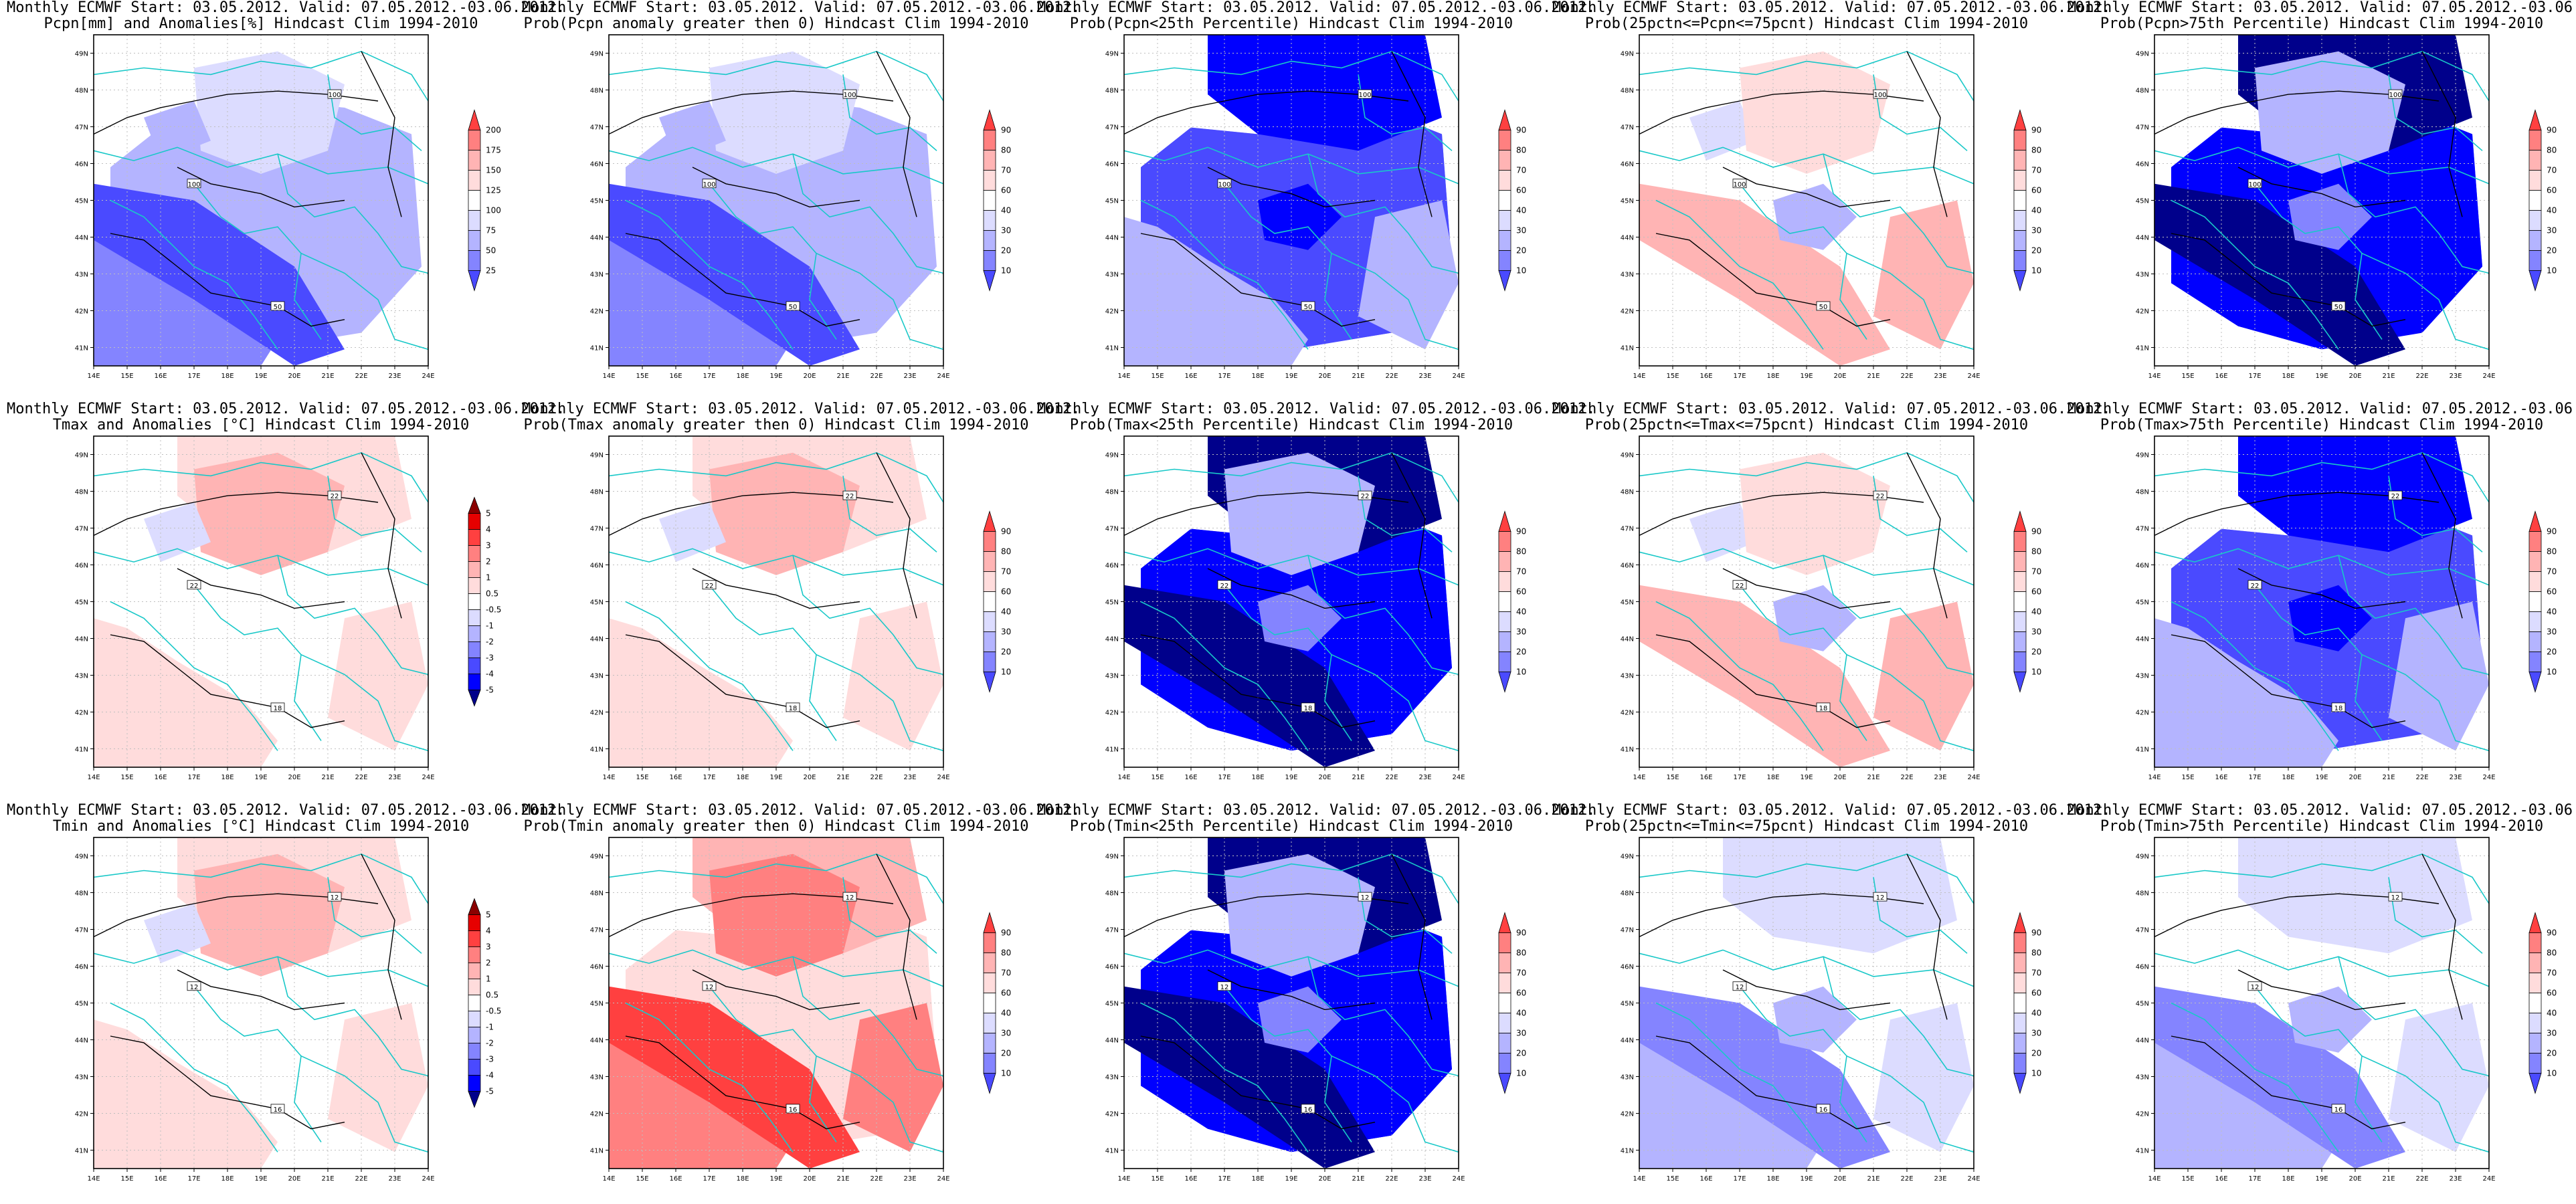  Describe the element at coordinates (490, 1075) in the screenshot. I see `colorbar-label: -4` at that location.